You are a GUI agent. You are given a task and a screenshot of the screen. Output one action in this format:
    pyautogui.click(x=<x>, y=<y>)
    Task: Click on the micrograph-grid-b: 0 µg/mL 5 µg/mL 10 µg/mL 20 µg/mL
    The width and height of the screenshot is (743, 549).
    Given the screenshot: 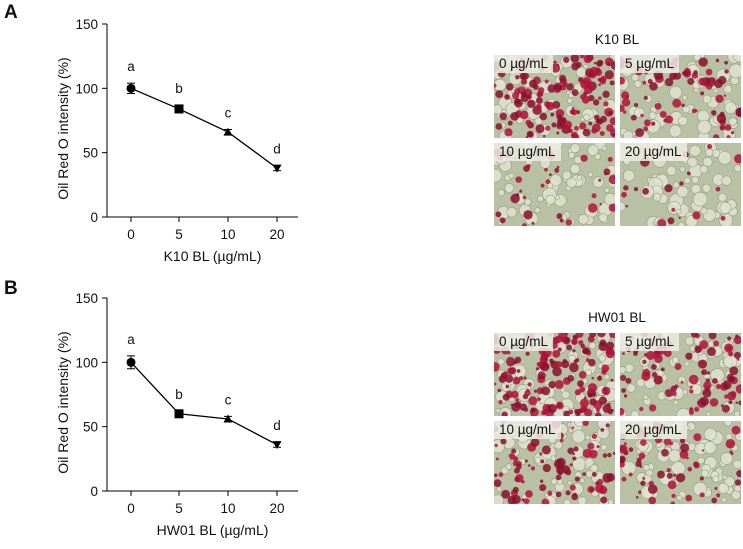 What is the action you would take?
    pyautogui.click(x=617, y=418)
    